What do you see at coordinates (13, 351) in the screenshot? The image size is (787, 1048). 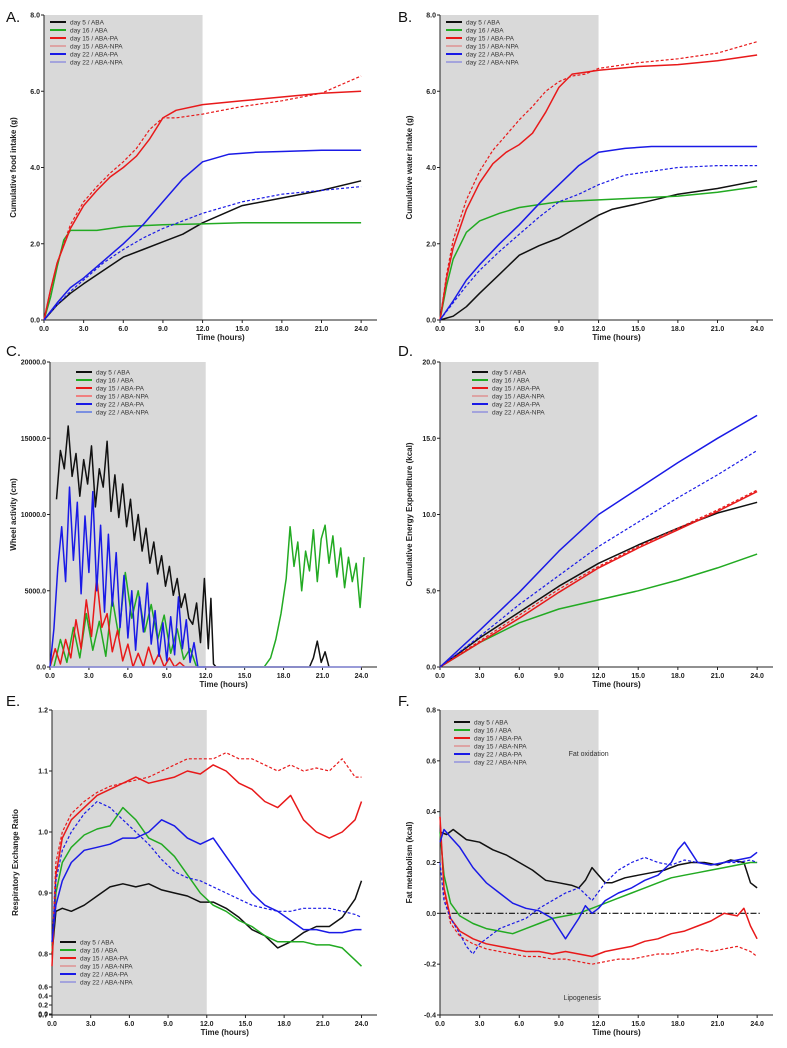 I see `panel-label: C.` at bounding box center [13, 351].